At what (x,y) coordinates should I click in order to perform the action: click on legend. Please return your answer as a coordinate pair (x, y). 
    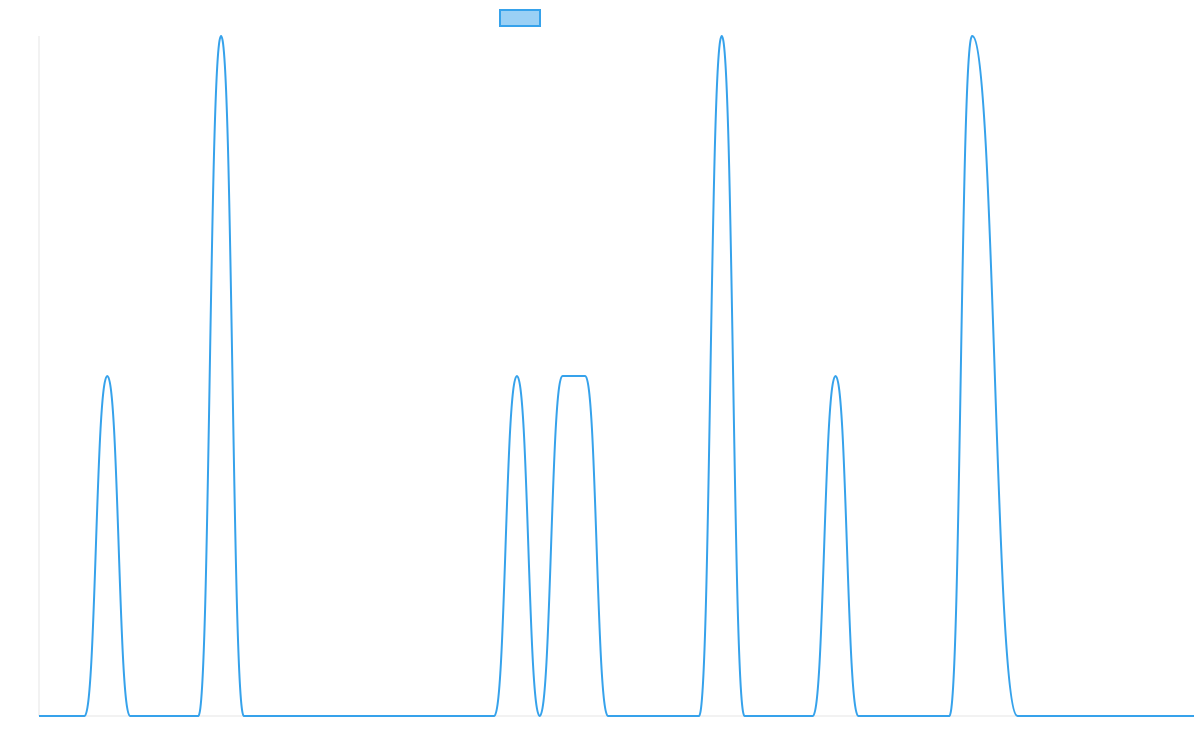
    Looking at the image, I should click on (520, 18).